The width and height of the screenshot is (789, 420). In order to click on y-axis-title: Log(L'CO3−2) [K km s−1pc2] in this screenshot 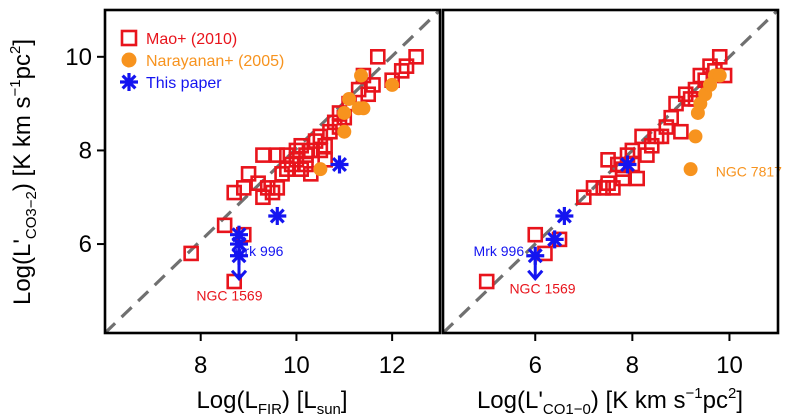, I will do `click(23, 172)`.